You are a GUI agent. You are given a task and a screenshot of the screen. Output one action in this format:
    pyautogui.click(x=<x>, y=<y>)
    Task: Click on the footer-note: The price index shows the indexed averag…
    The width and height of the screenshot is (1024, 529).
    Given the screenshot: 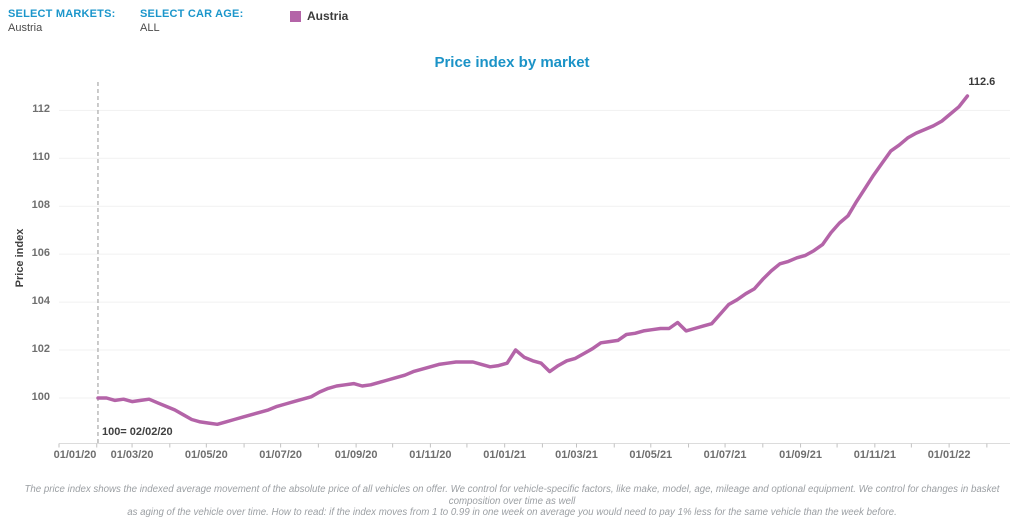 What is the action you would take?
    pyautogui.click(x=512, y=501)
    